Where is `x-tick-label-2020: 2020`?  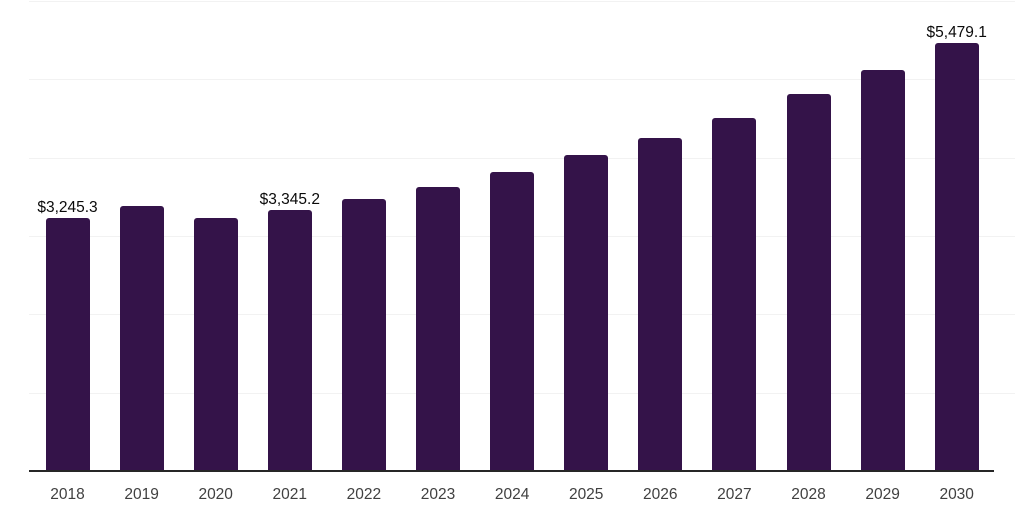
x-tick-label-2020: 2020 is located at coordinates (215, 494).